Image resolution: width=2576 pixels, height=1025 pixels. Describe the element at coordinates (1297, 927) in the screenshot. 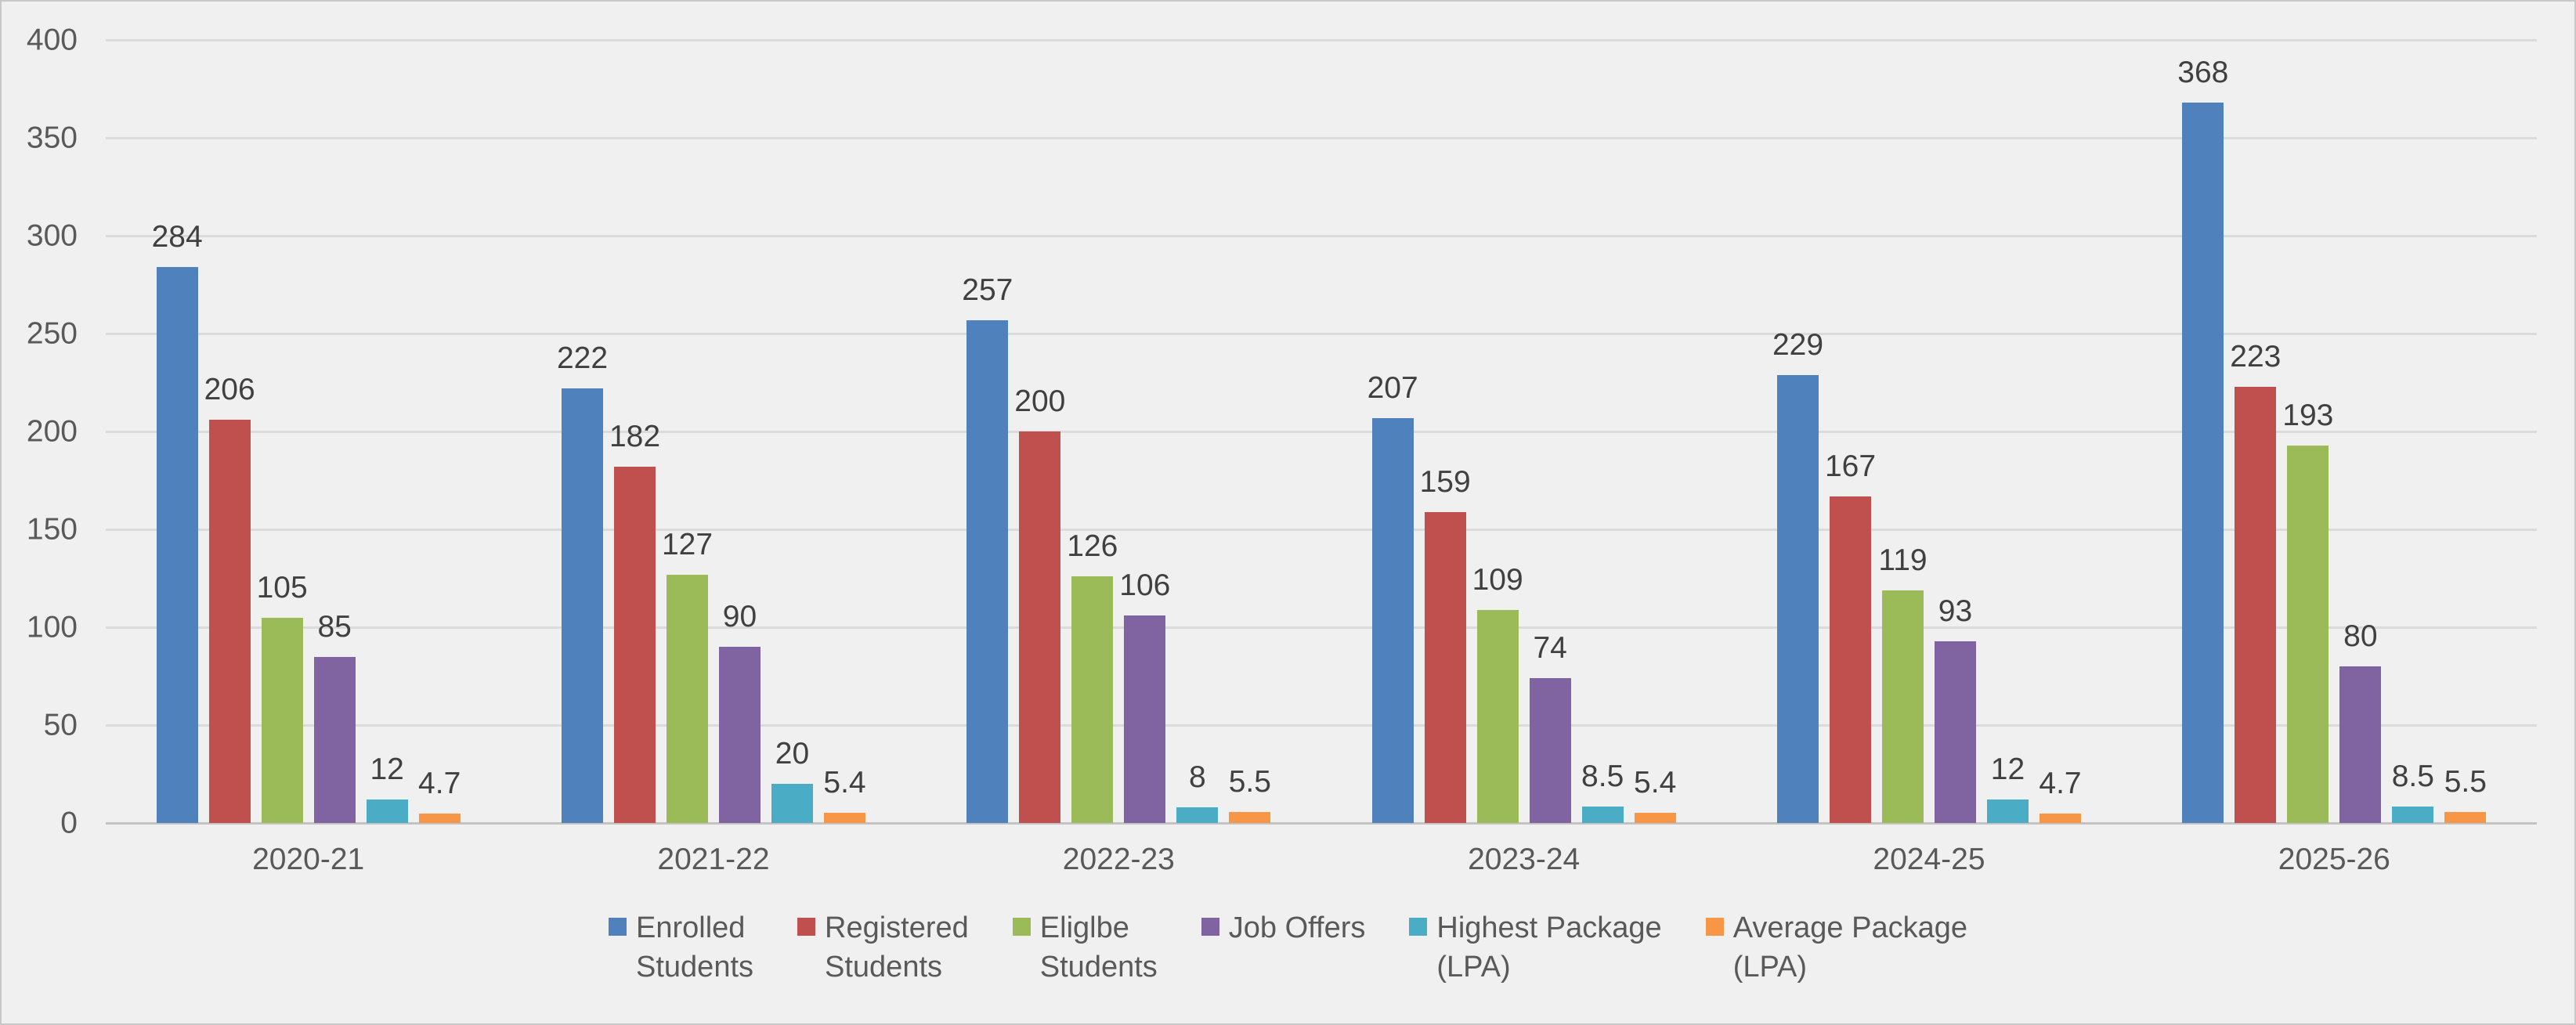

I see `legend-label: Job Offers` at that location.